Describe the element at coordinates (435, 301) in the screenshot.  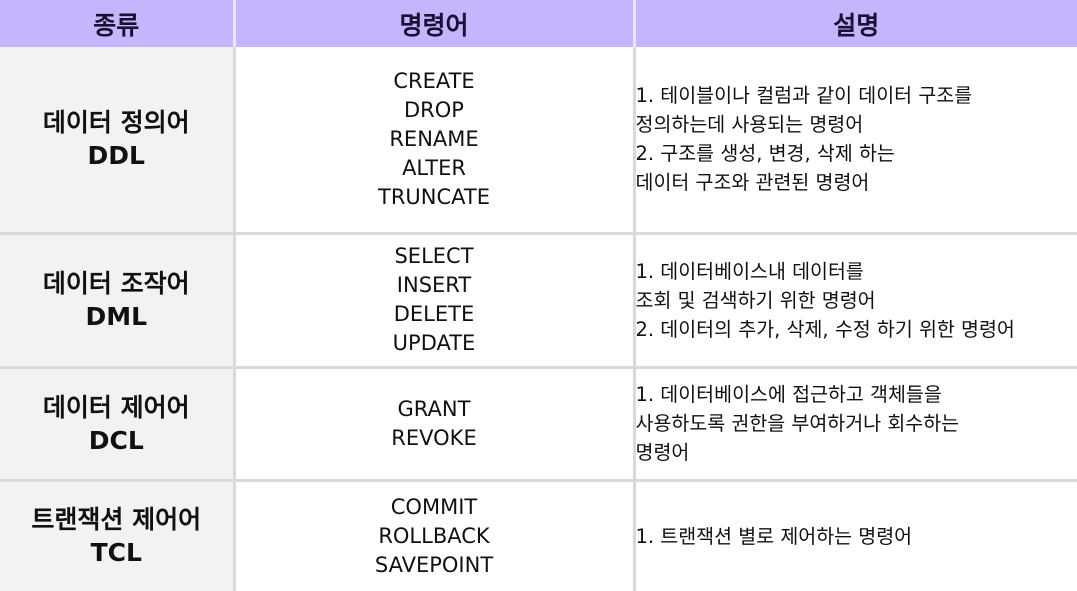
I see `command-cell: SELECT INSERT DELETE UPDATE` at that location.